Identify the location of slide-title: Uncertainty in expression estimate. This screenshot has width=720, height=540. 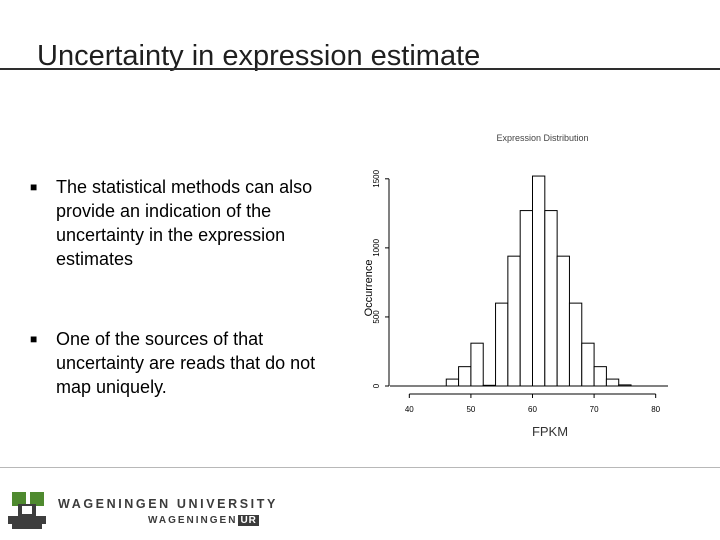
(259, 56).